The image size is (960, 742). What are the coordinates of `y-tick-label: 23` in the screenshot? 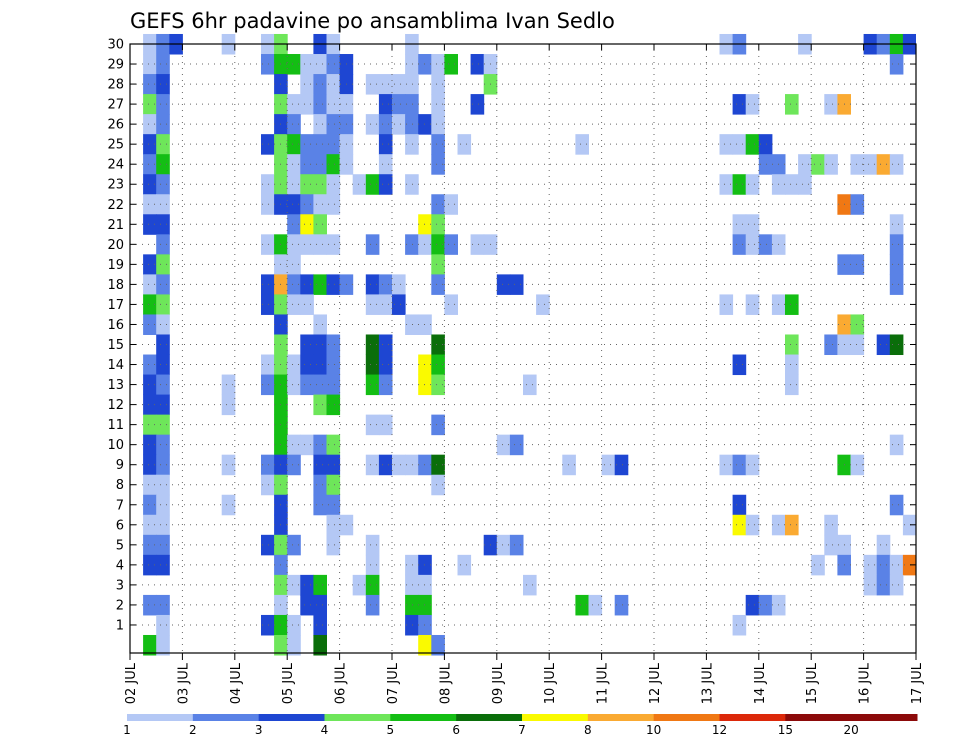 It's located at (115, 185).